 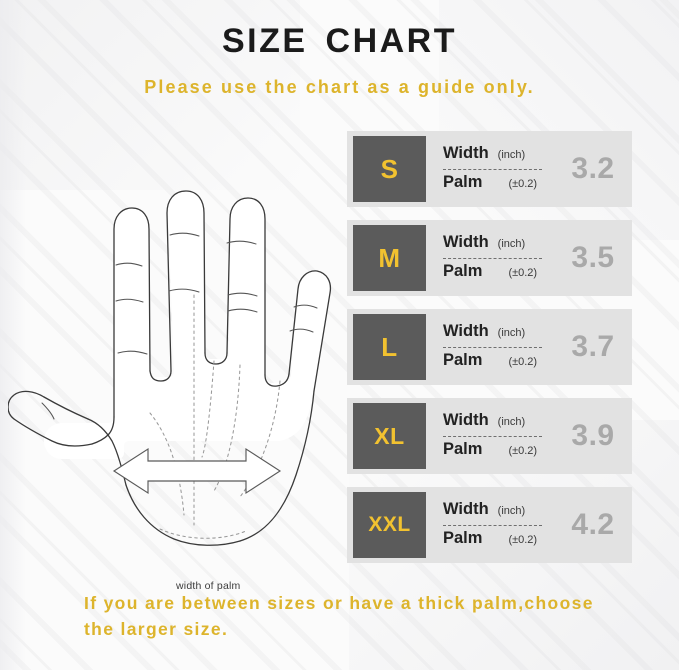 What do you see at coordinates (13, 335) in the screenshot?
I see `decorative-edge-left` at bounding box center [13, 335].